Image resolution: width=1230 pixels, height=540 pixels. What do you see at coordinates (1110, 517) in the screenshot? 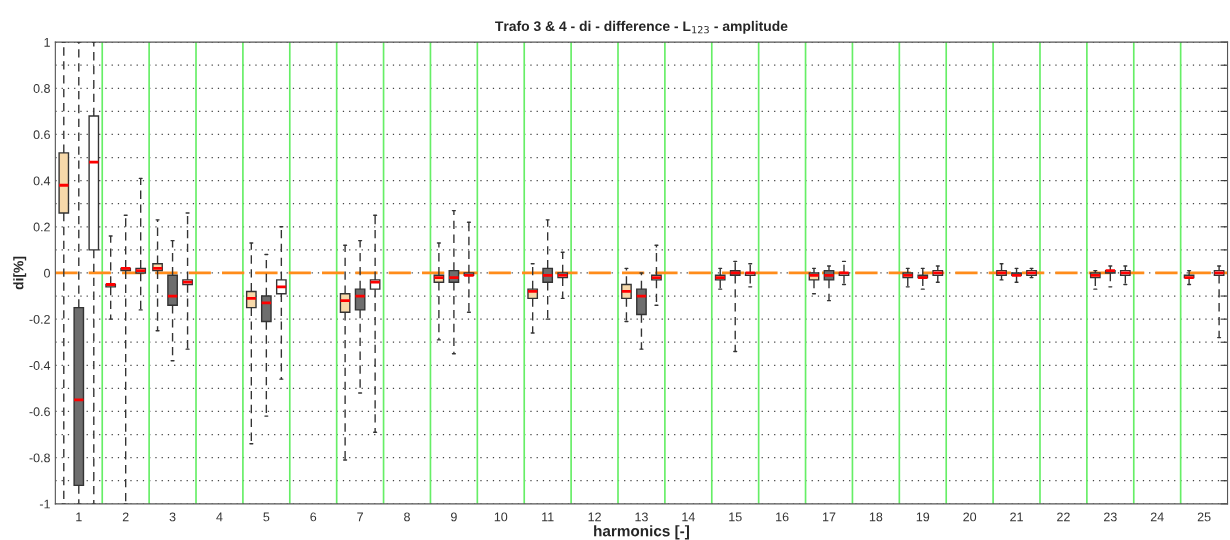
I see `x-tick-label: 23` at bounding box center [1110, 517].